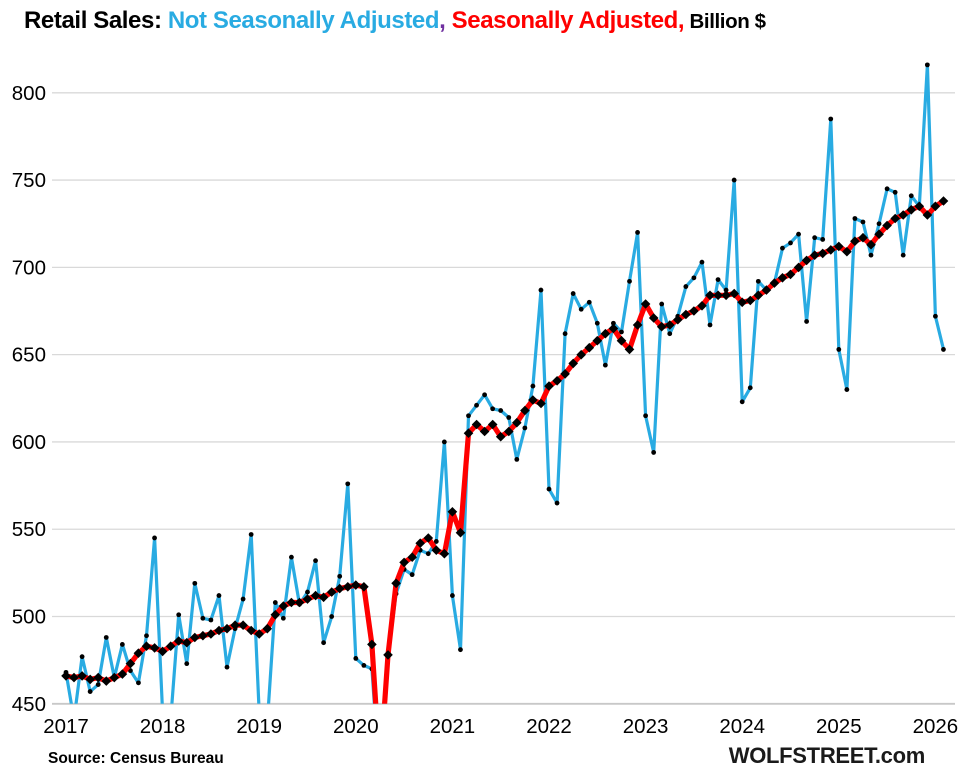 The height and width of the screenshot is (781, 965). What do you see at coordinates (646, 726) in the screenshot?
I see `x-axis-tick-label-2023: 2023` at bounding box center [646, 726].